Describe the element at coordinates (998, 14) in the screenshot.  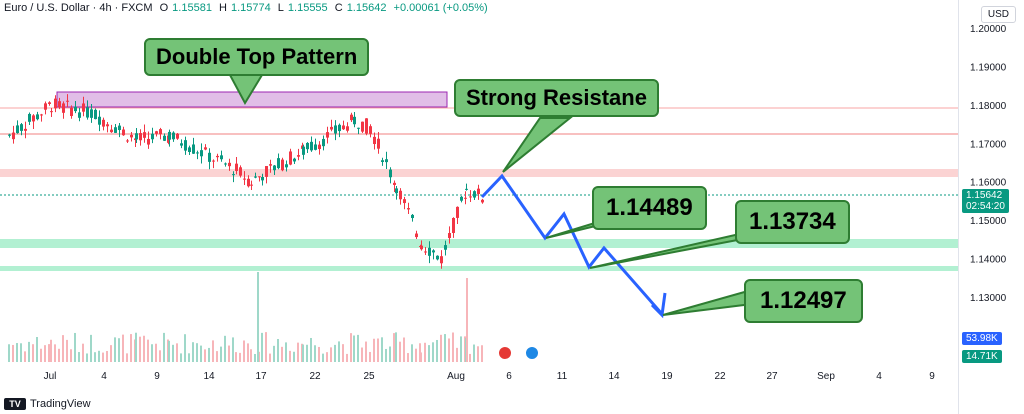
I see `currency-button: USD` at that location.